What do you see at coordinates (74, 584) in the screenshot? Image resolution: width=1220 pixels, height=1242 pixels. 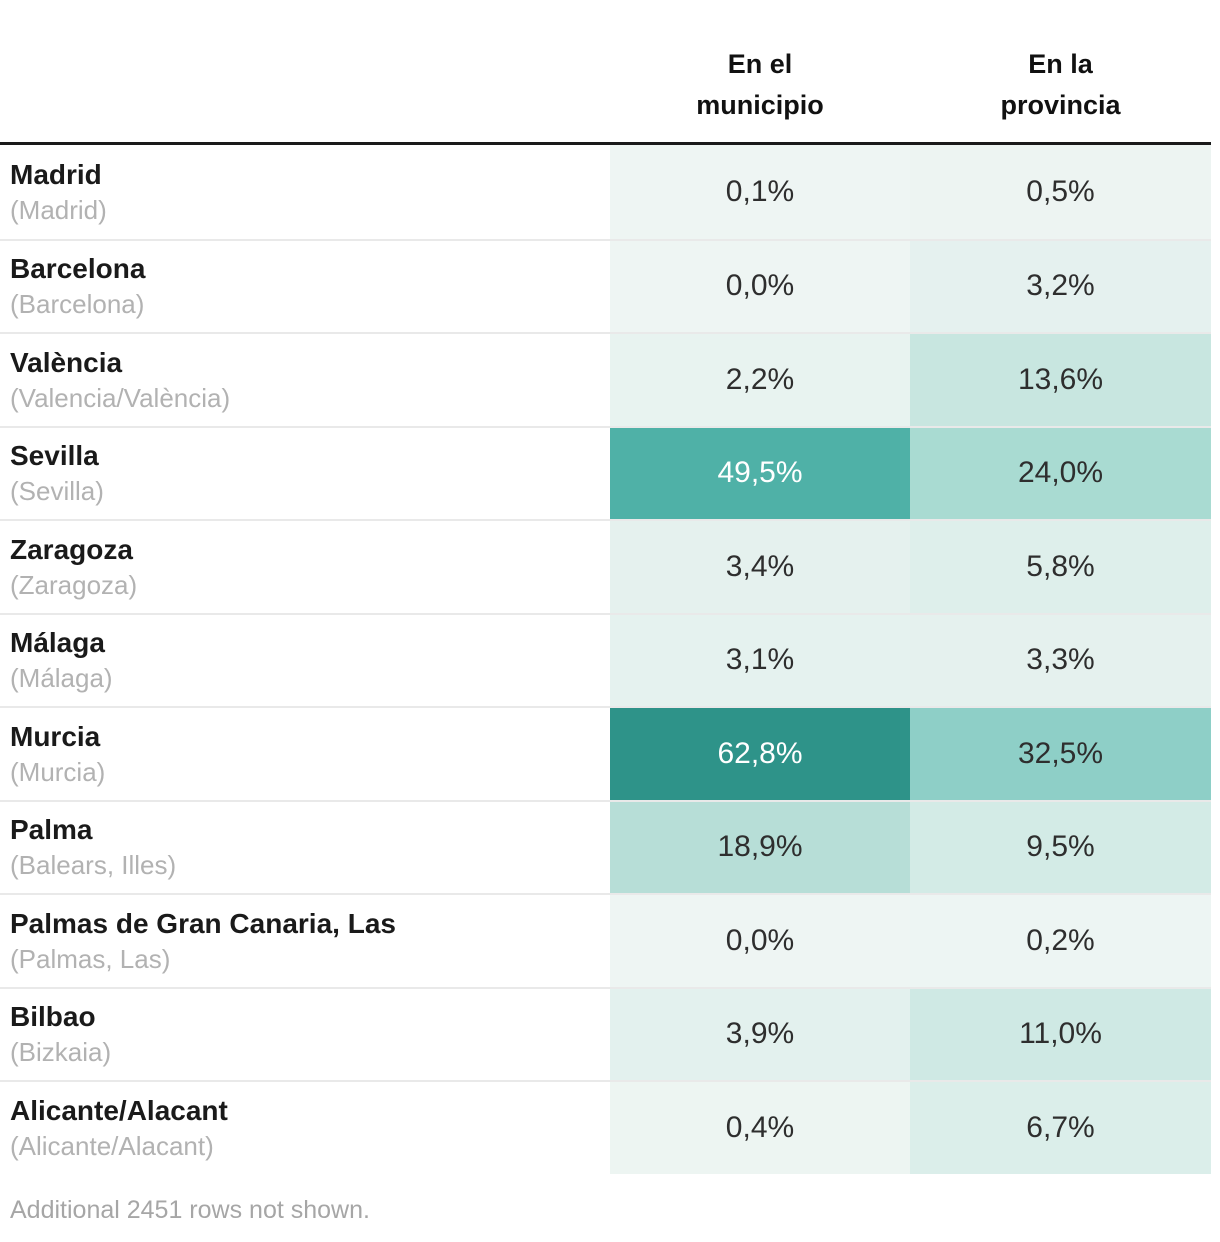 I see `city-region: (Zaragoza)` at bounding box center [74, 584].